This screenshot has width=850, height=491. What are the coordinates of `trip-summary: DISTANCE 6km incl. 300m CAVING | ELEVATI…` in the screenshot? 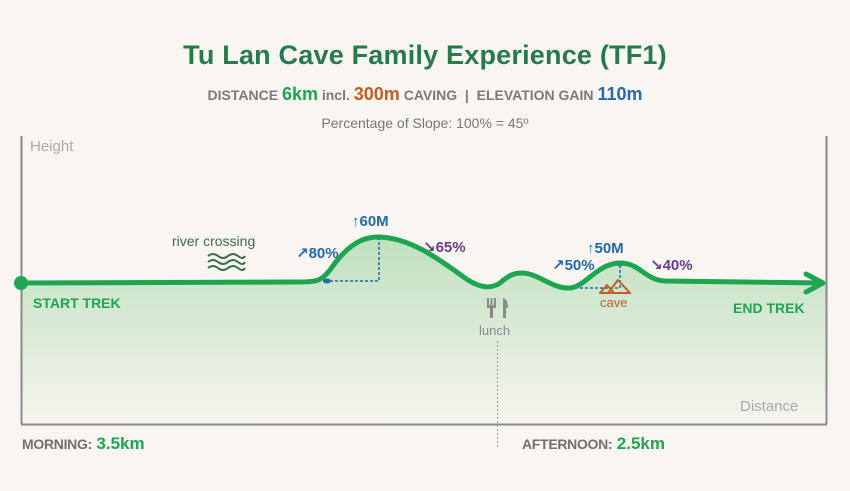 It's located at (425, 94).